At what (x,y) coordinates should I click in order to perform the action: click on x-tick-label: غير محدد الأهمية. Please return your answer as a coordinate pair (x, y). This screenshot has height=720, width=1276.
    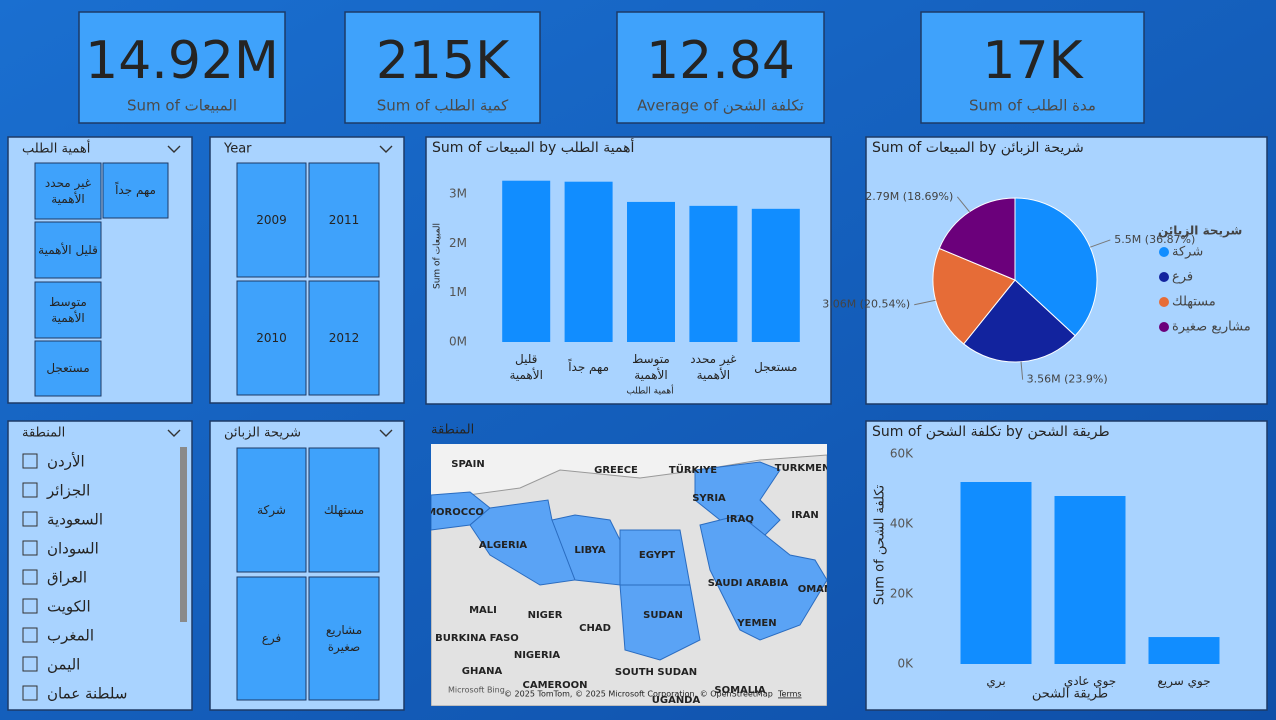
    Looking at the image, I should click on (713, 366).